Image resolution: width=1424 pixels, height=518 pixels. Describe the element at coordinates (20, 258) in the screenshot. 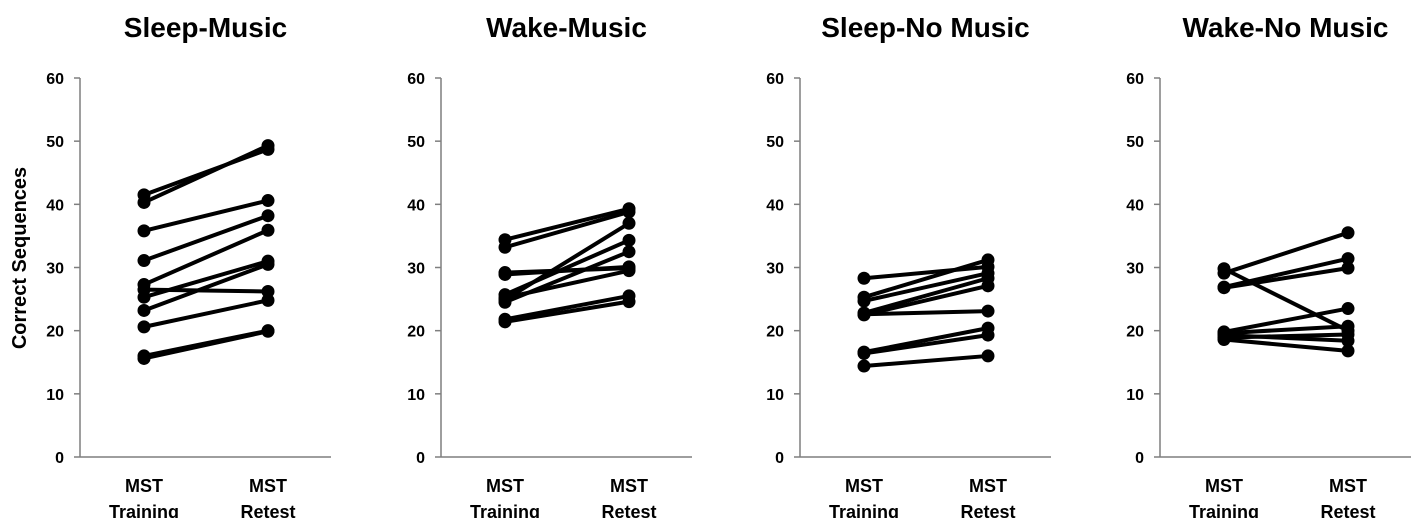

I see `y-axis-label: Correct Sequences` at that location.